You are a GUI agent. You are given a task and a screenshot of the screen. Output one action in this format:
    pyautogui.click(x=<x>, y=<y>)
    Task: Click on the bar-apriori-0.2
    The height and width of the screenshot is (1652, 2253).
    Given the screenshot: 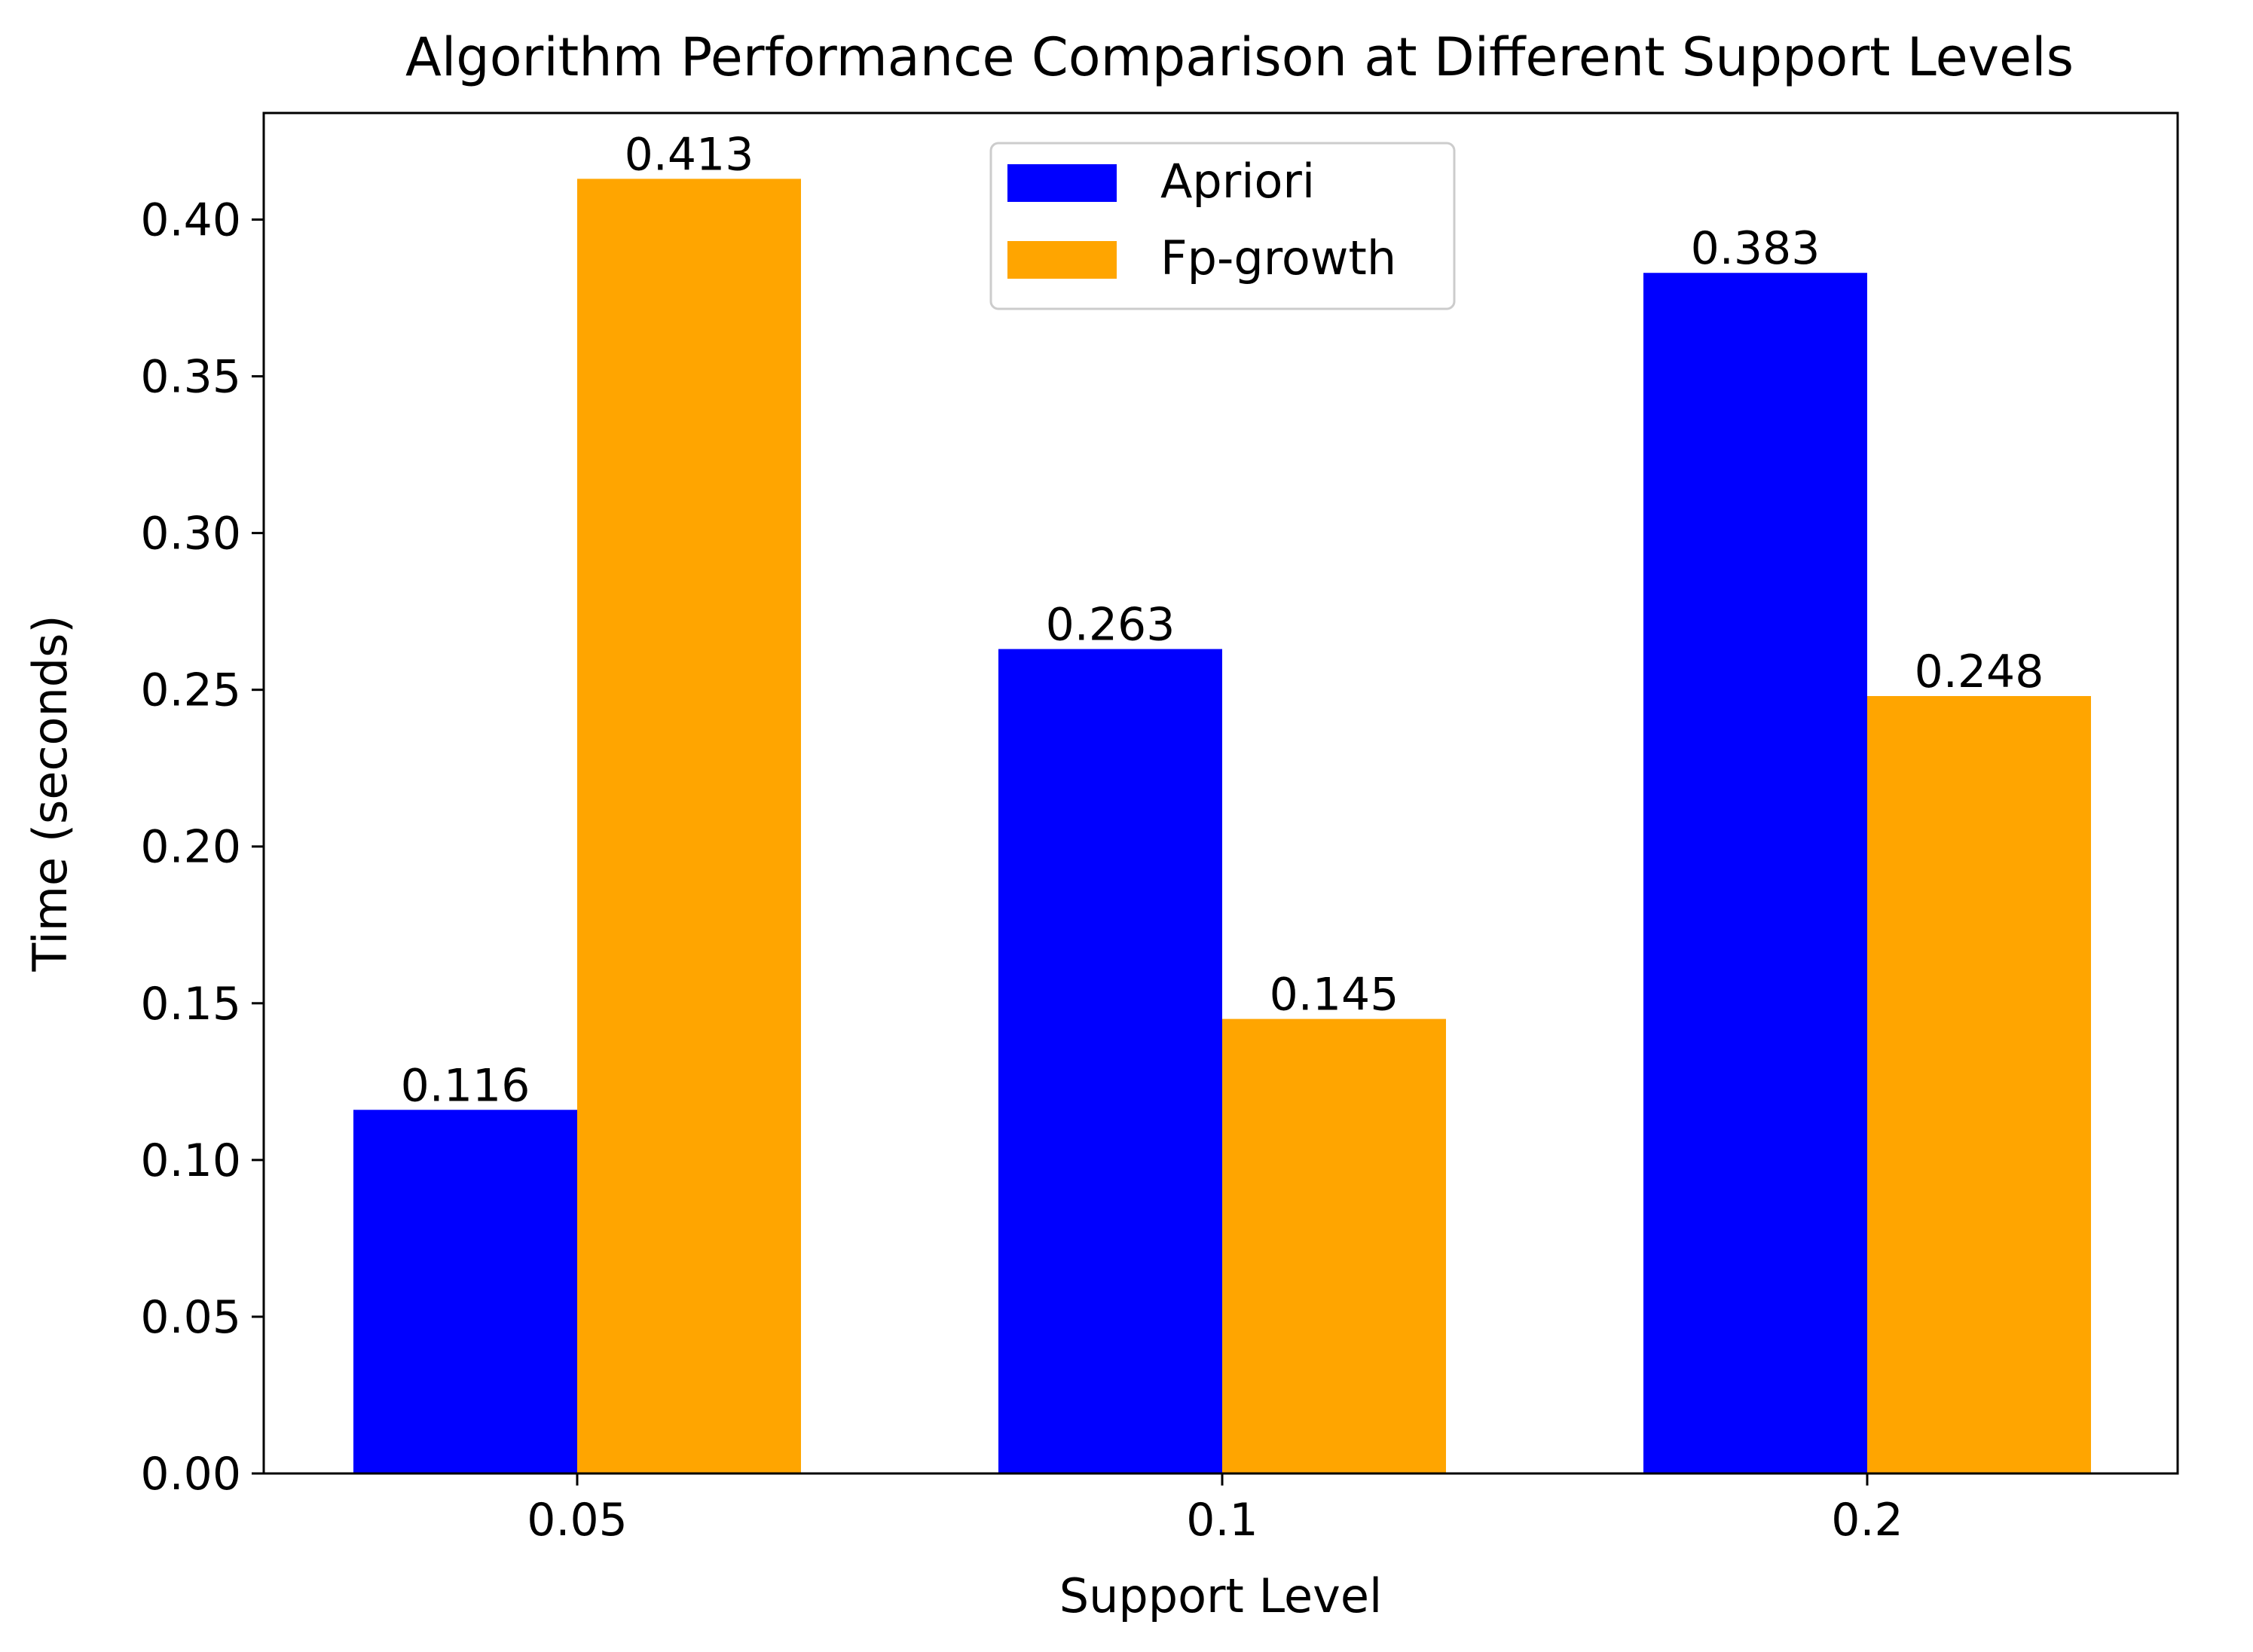 What is the action you would take?
    pyautogui.click(x=1755, y=873)
    